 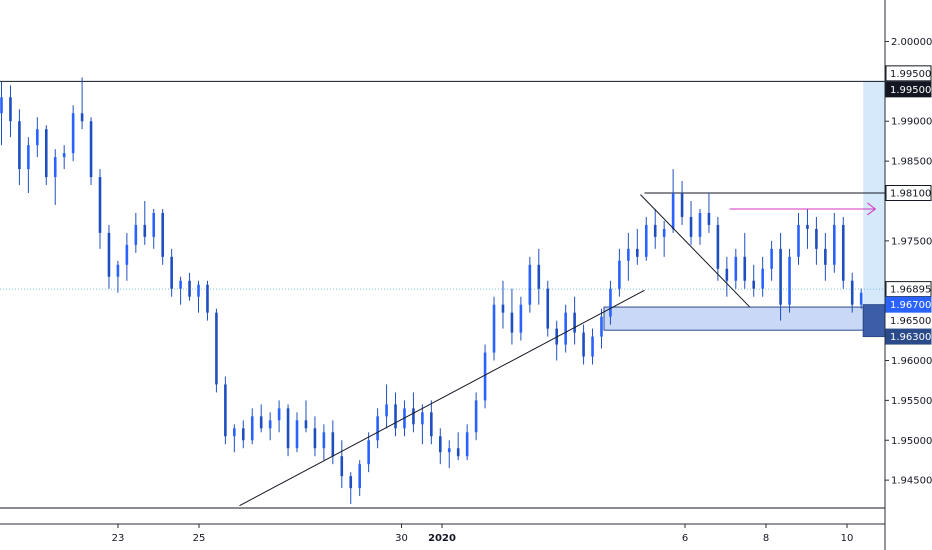 What do you see at coordinates (872, 209) in the screenshot?
I see `projection-arrow-head` at bounding box center [872, 209].